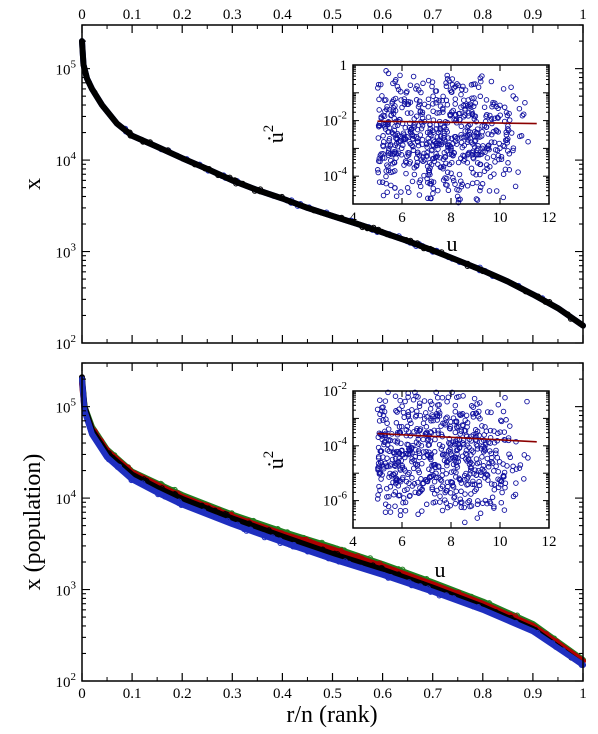 This screenshot has width=598, height=734. What do you see at coordinates (335, 500) in the screenshot?
I see `inset-y-tick-label: 10-6` at bounding box center [335, 500].